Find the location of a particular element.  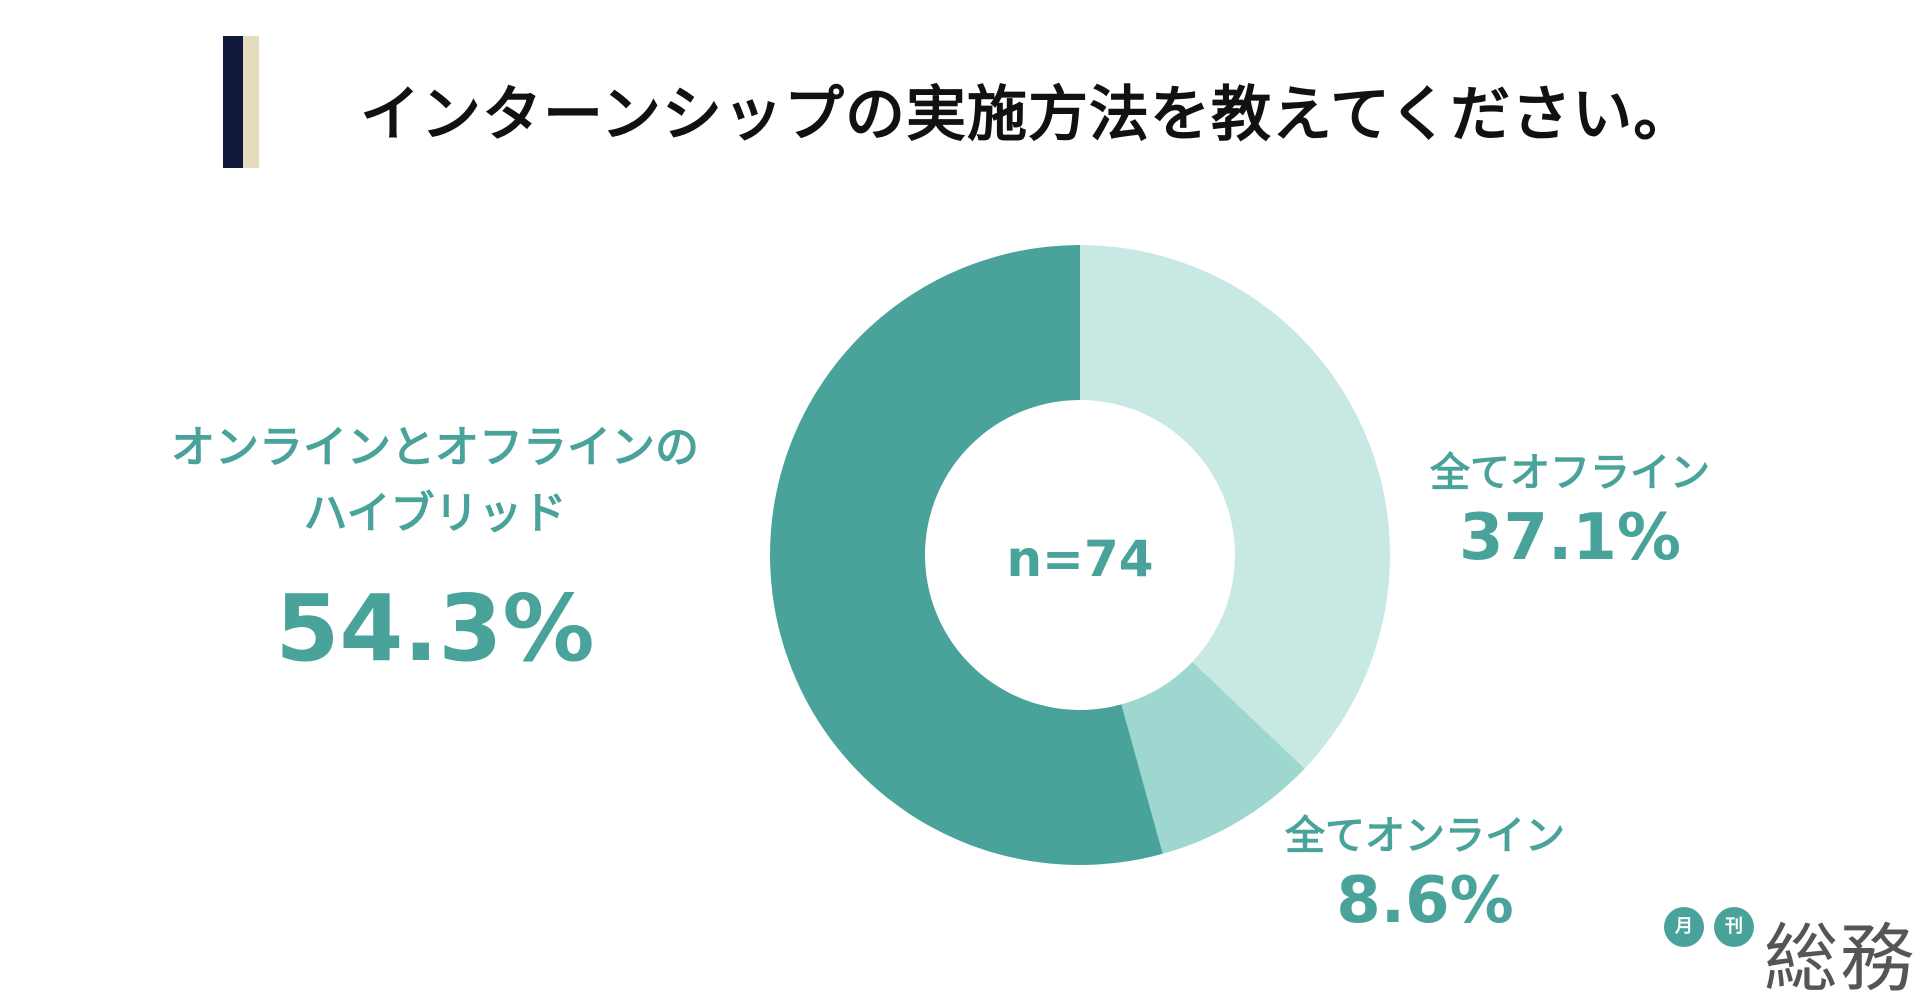

label-hybrid-line1: オンラインとオフラインの is located at coordinates (435, 447).